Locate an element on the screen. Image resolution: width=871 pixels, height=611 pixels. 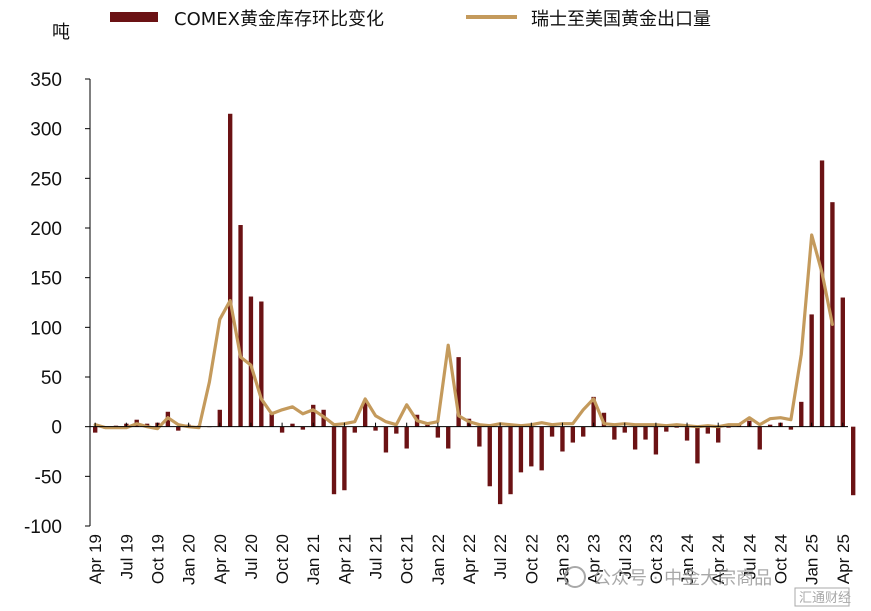
wechat-icon is located at coordinates (575, 577).